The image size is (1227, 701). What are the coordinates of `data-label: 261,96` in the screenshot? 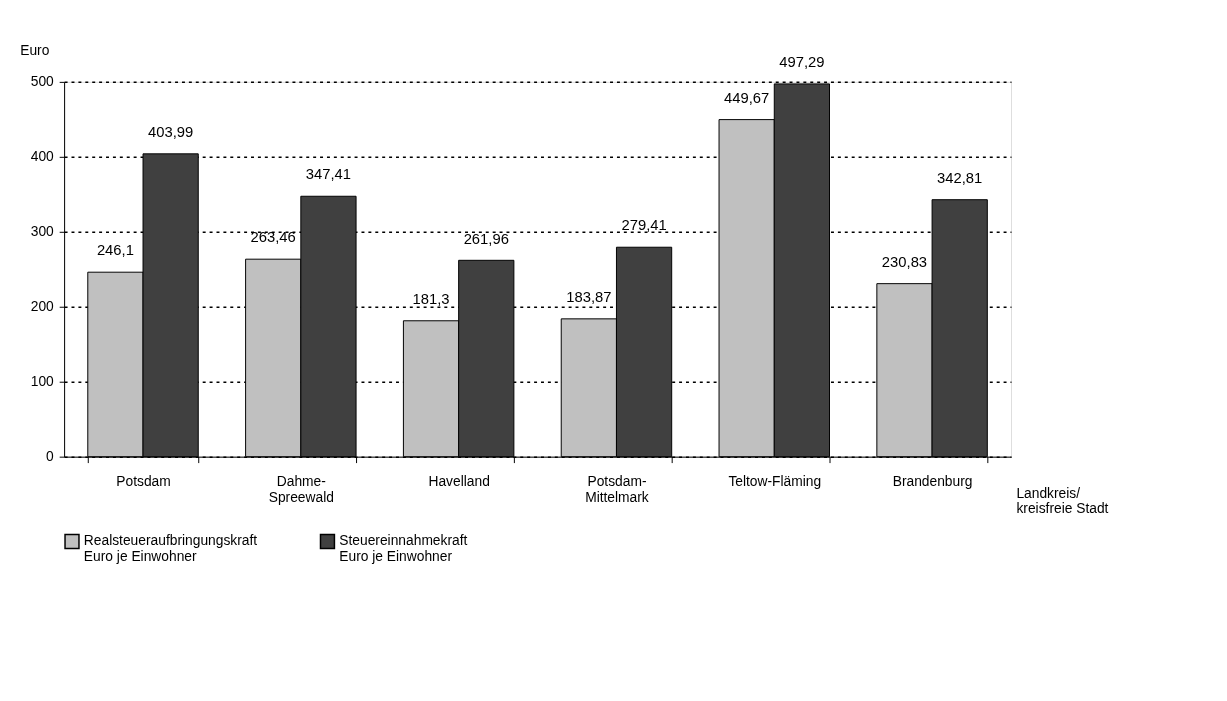 It's located at (486, 238).